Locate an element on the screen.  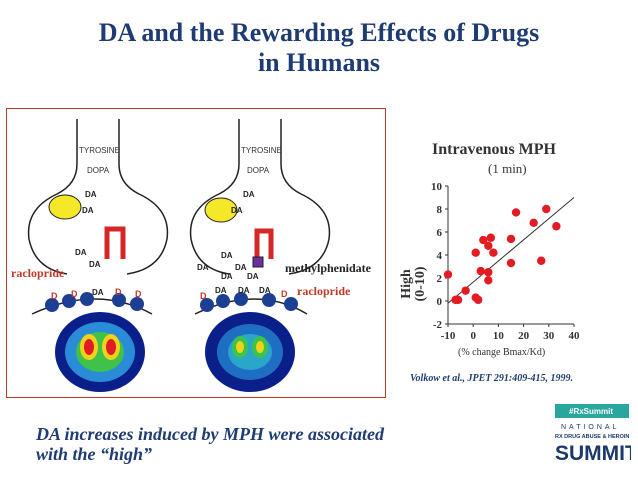
right-receptors is located at coordinates (249, 302).